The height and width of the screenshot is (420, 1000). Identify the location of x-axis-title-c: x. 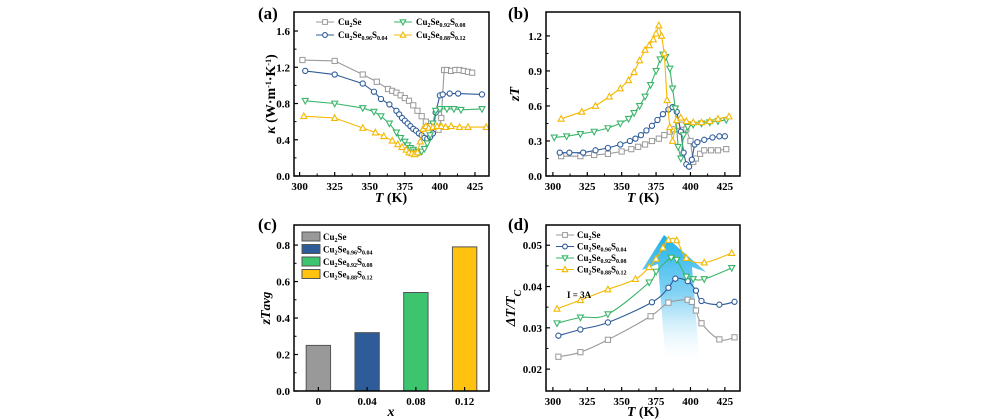
(391, 412).